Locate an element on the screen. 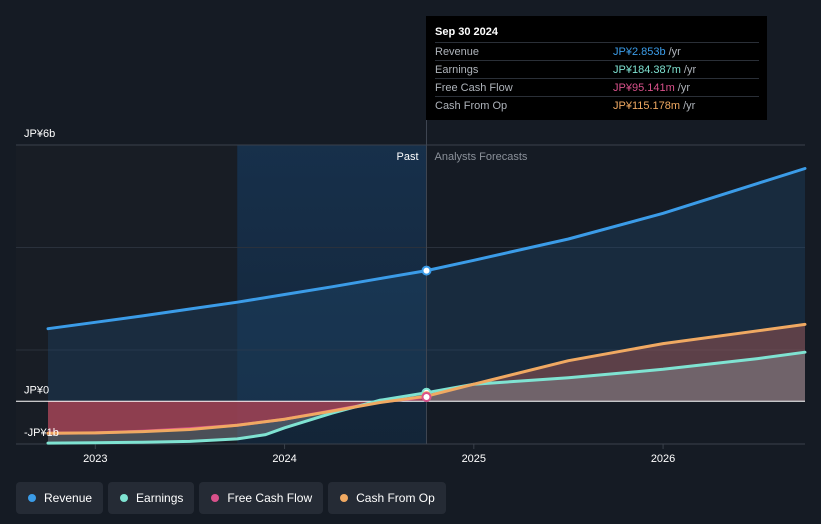 The image size is (821, 524). legend-item-earnings: Earnings is located at coordinates (151, 498).